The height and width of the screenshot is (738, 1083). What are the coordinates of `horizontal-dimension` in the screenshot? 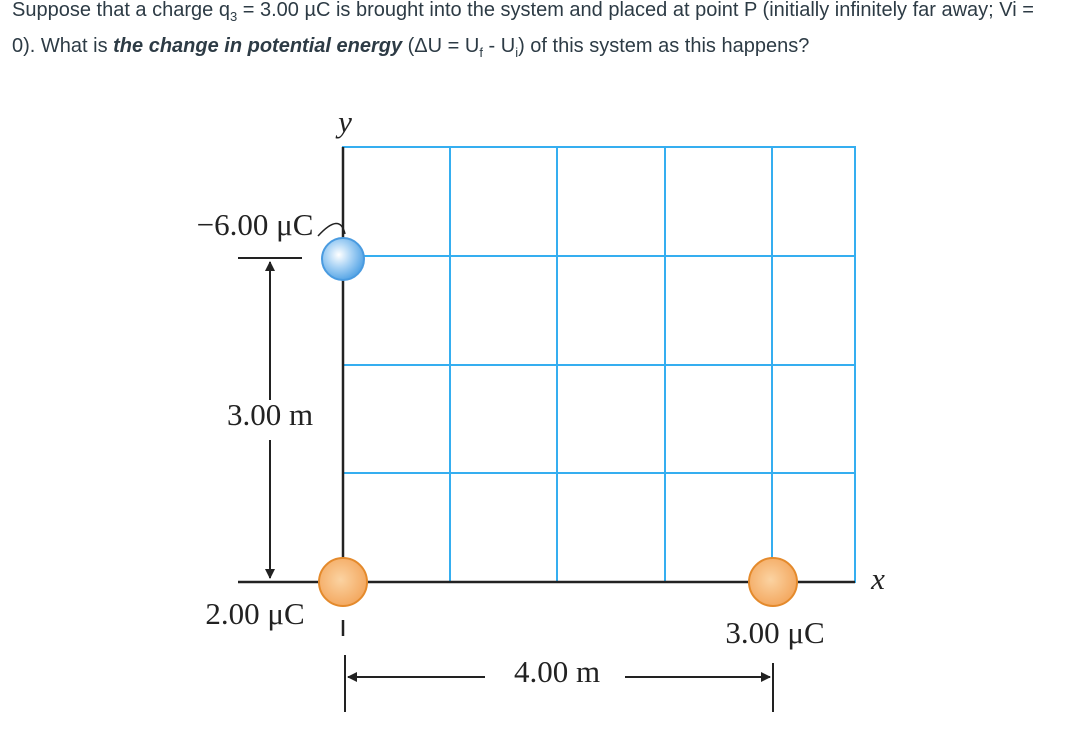 It's located at (559, 683).